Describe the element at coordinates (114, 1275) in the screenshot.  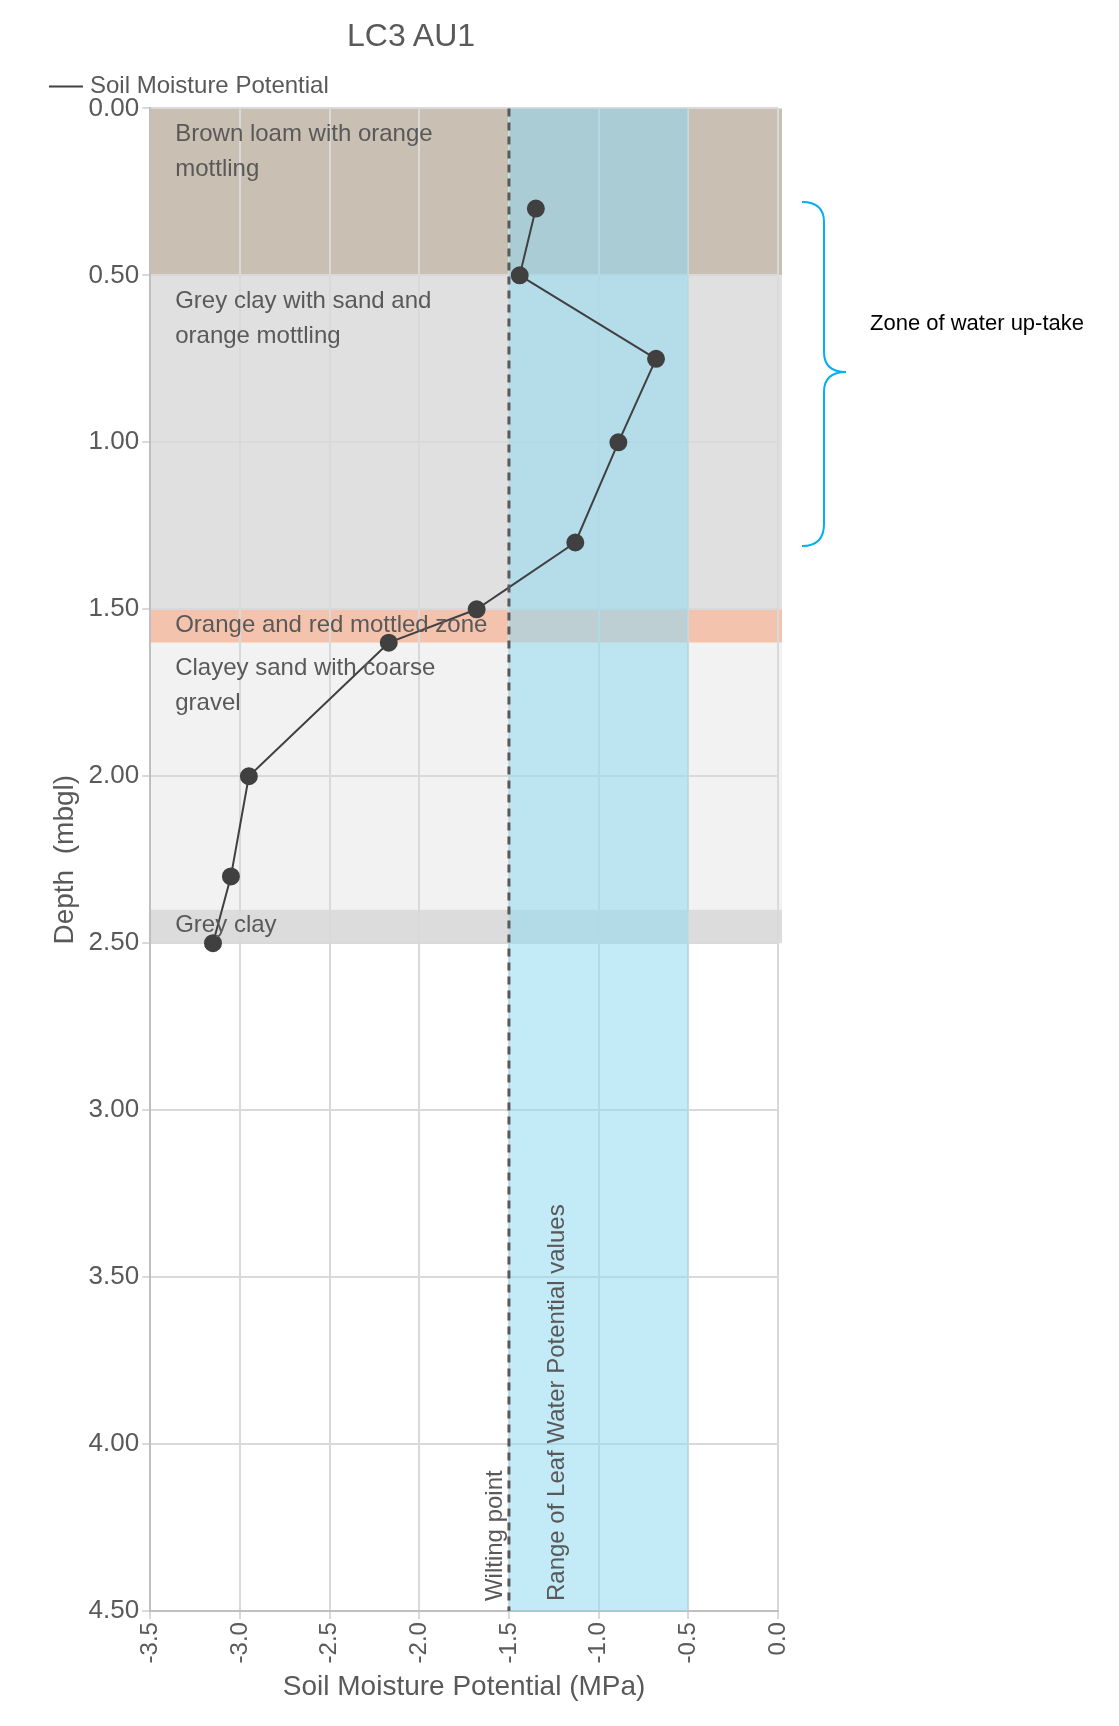
I see `y-tick-label: 3.50` at that location.